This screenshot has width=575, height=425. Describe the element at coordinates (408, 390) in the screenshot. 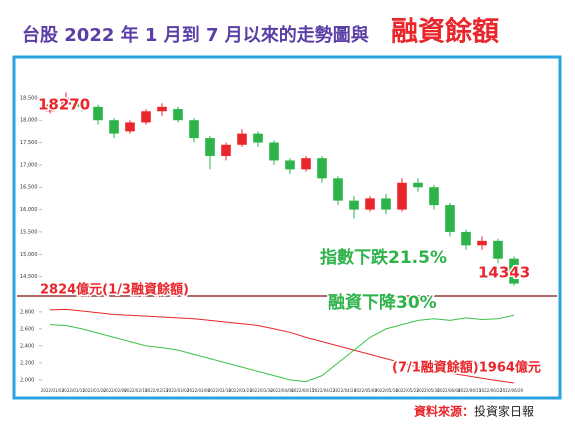

I see `x-tick-label: 2022/05/23` at that location.